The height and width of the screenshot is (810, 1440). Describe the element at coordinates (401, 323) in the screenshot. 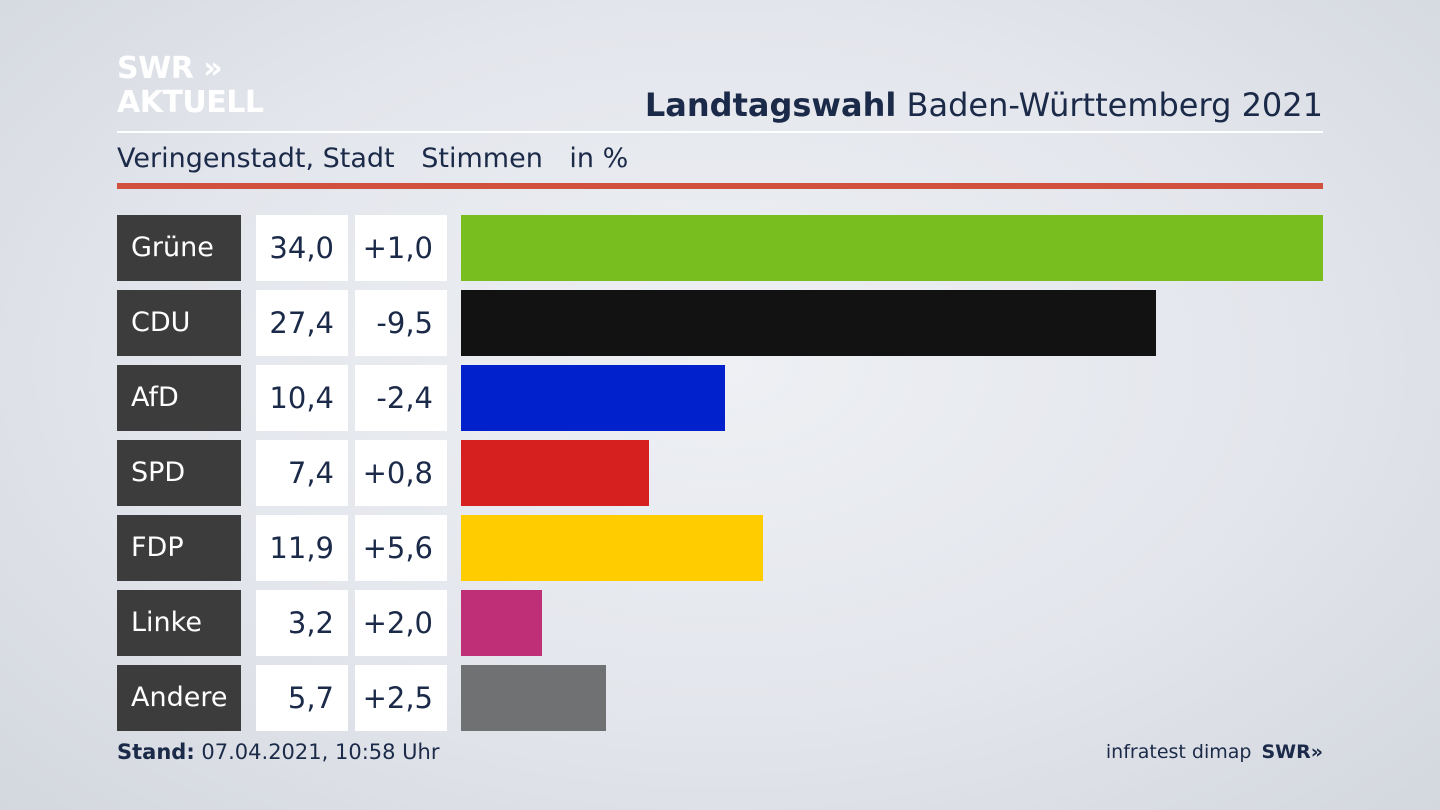

I see `change-label: -9,5` at that location.